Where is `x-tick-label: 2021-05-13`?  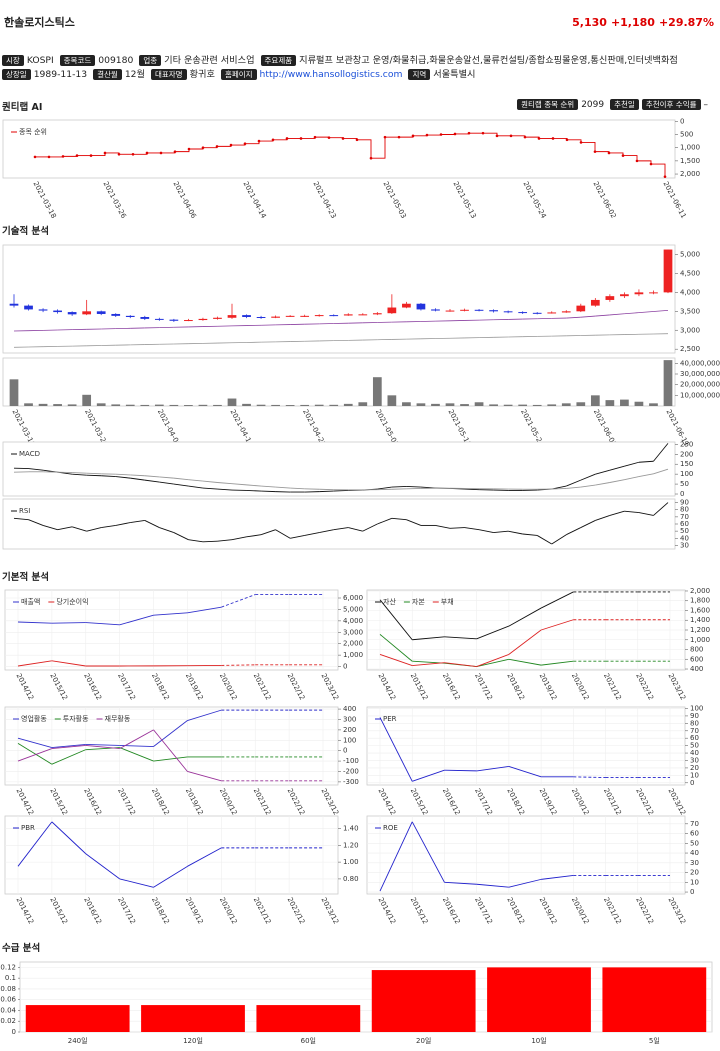 x-tick-label: 2021-05-13 is located at coordinates (464, 200).